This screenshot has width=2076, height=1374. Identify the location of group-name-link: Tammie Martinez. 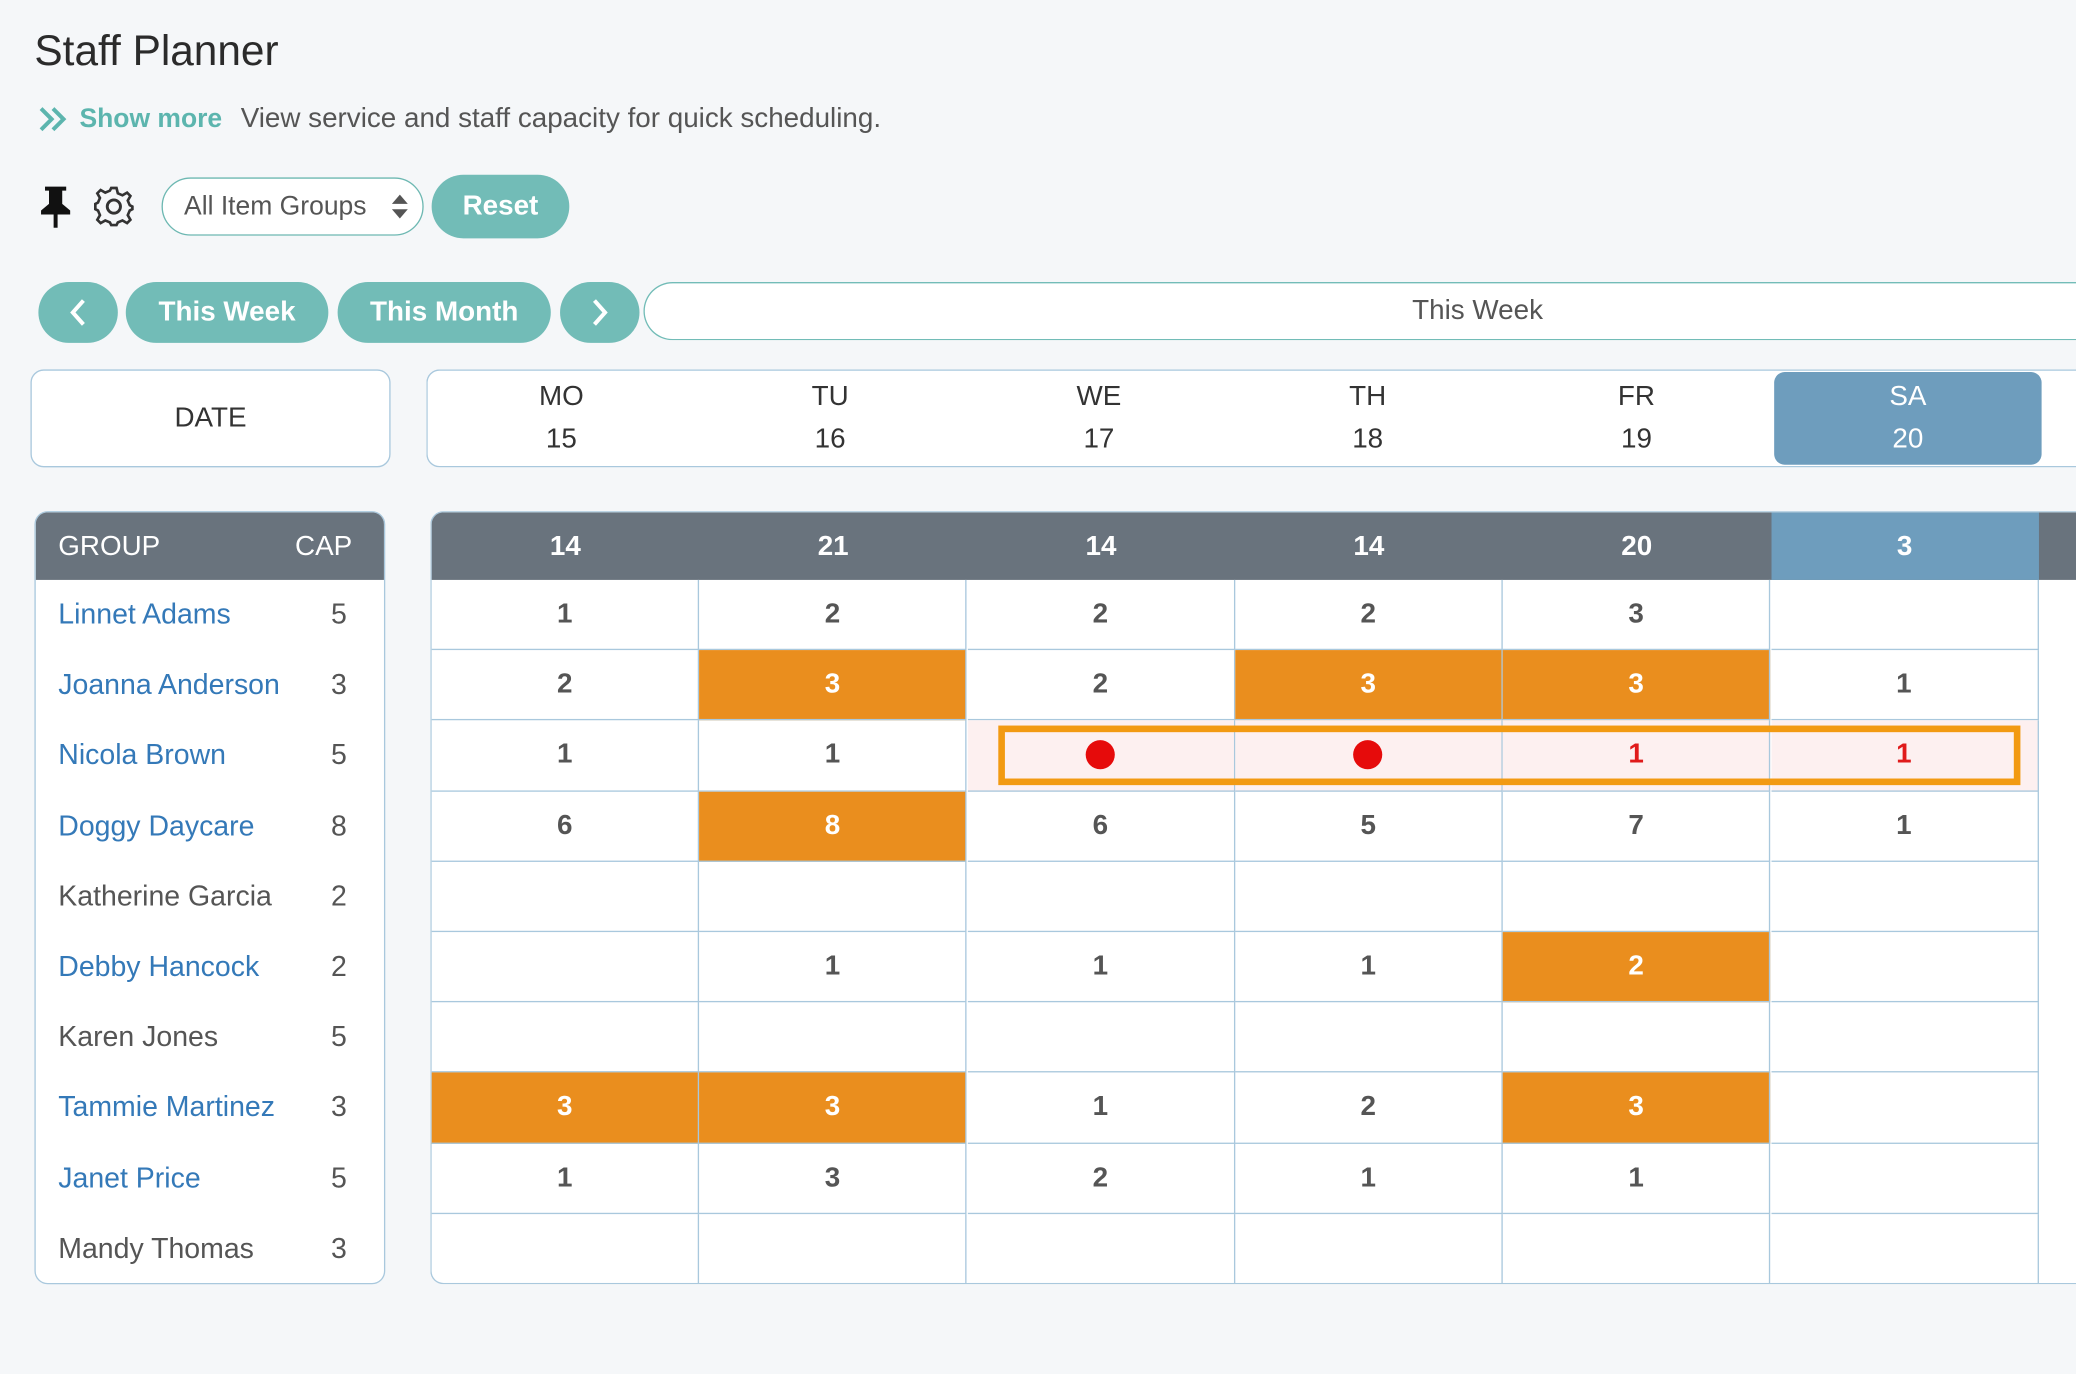
(166, 1107).